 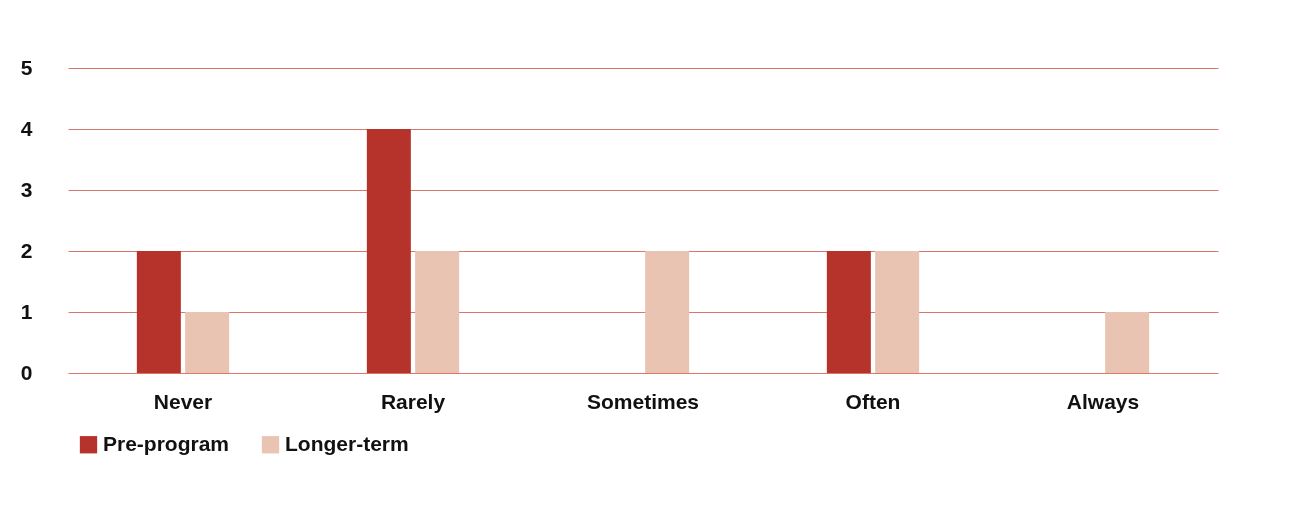 I want to click on x-tick-label: Often, so click(x=873, y=401).